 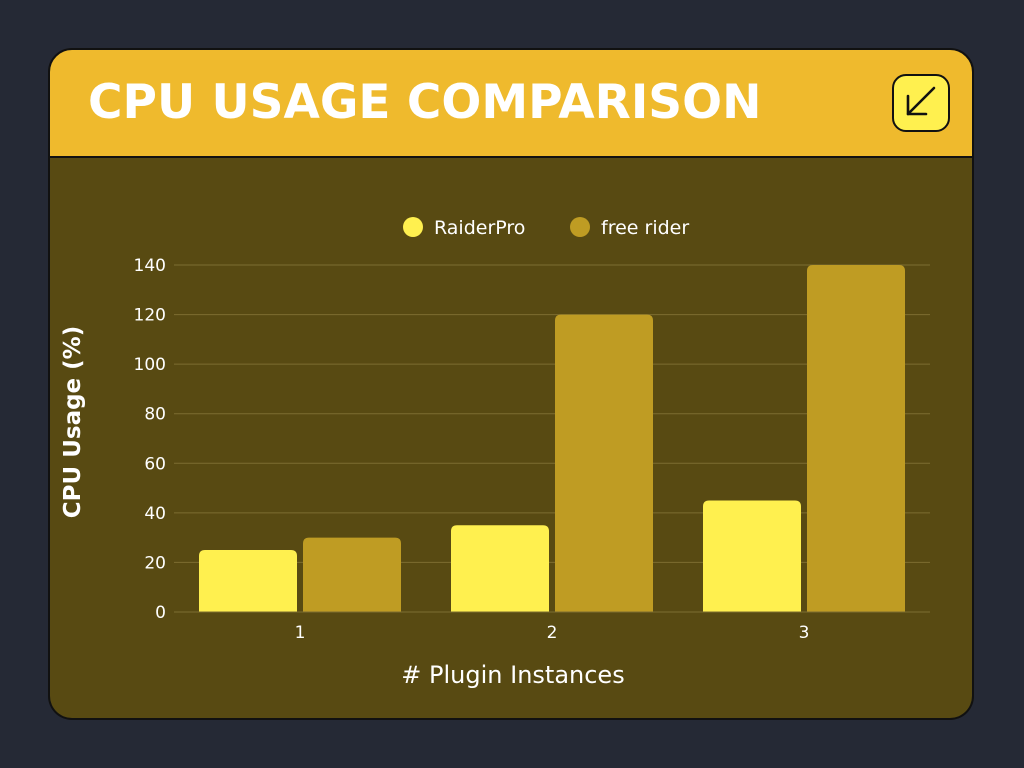 I want to click on y-tick-label: 20, so click(x=155, y=563).